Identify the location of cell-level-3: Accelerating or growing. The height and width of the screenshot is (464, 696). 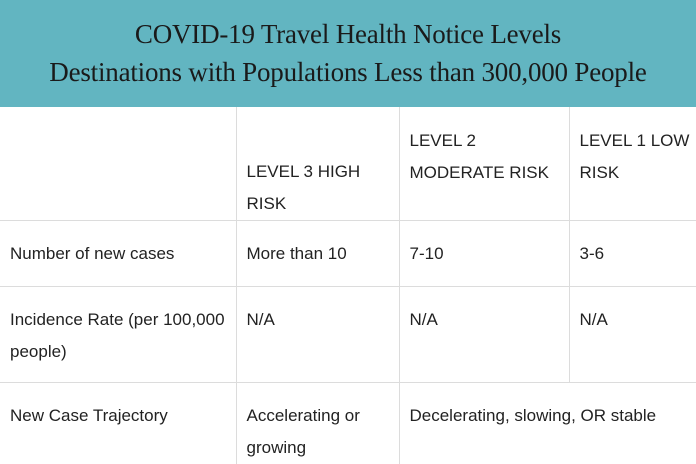
(317, 423).